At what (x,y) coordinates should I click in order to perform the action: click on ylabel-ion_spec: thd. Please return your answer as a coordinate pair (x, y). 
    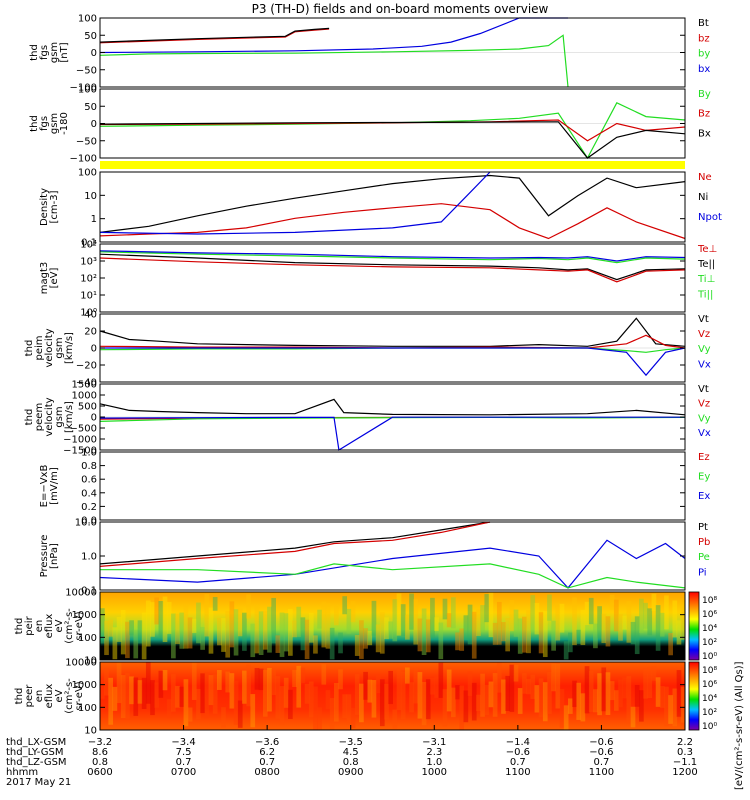
    Looking at the image, I should click on (19, 626).